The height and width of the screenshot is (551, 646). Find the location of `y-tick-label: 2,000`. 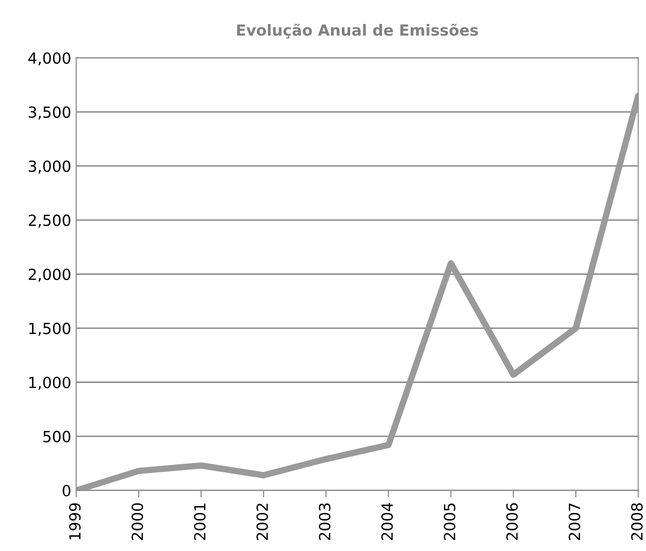

y-tick-label: 2,000 is located at coordinates (49, 275).